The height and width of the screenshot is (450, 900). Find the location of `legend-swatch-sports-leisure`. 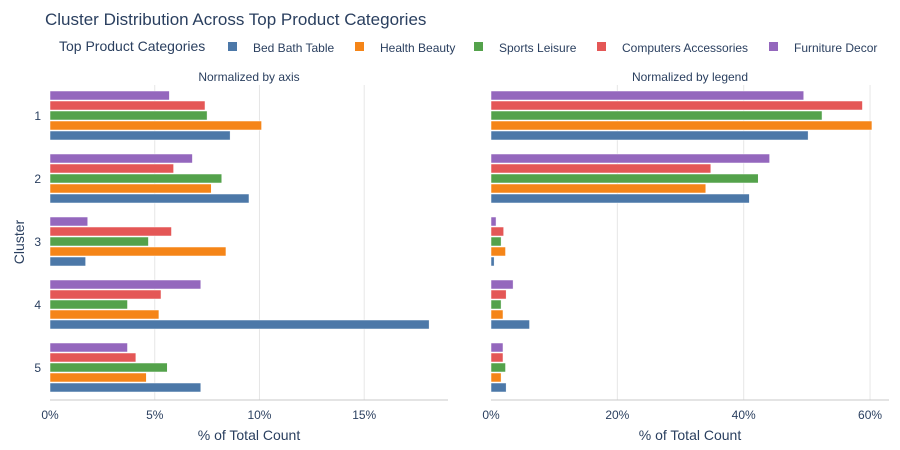

legend-swatch-sports-leisure is located at coordinates (478, 46).